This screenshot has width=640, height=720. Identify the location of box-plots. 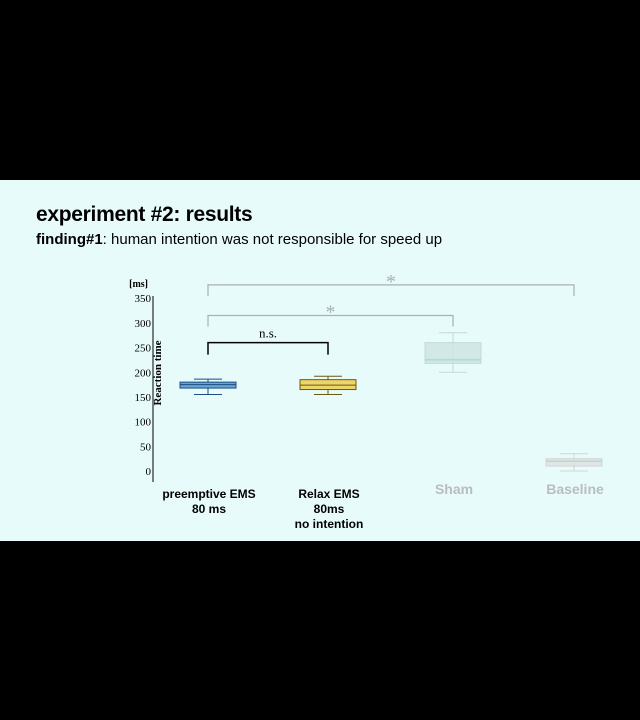
(391, 402).